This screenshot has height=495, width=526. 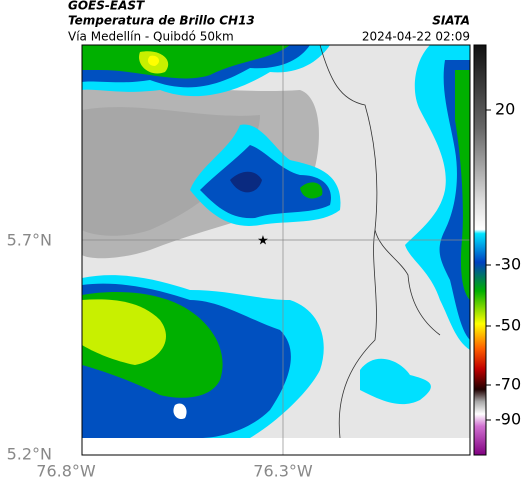 I want to click on title: Temperatura de Brillo CH13, so click(x=161, y=21).